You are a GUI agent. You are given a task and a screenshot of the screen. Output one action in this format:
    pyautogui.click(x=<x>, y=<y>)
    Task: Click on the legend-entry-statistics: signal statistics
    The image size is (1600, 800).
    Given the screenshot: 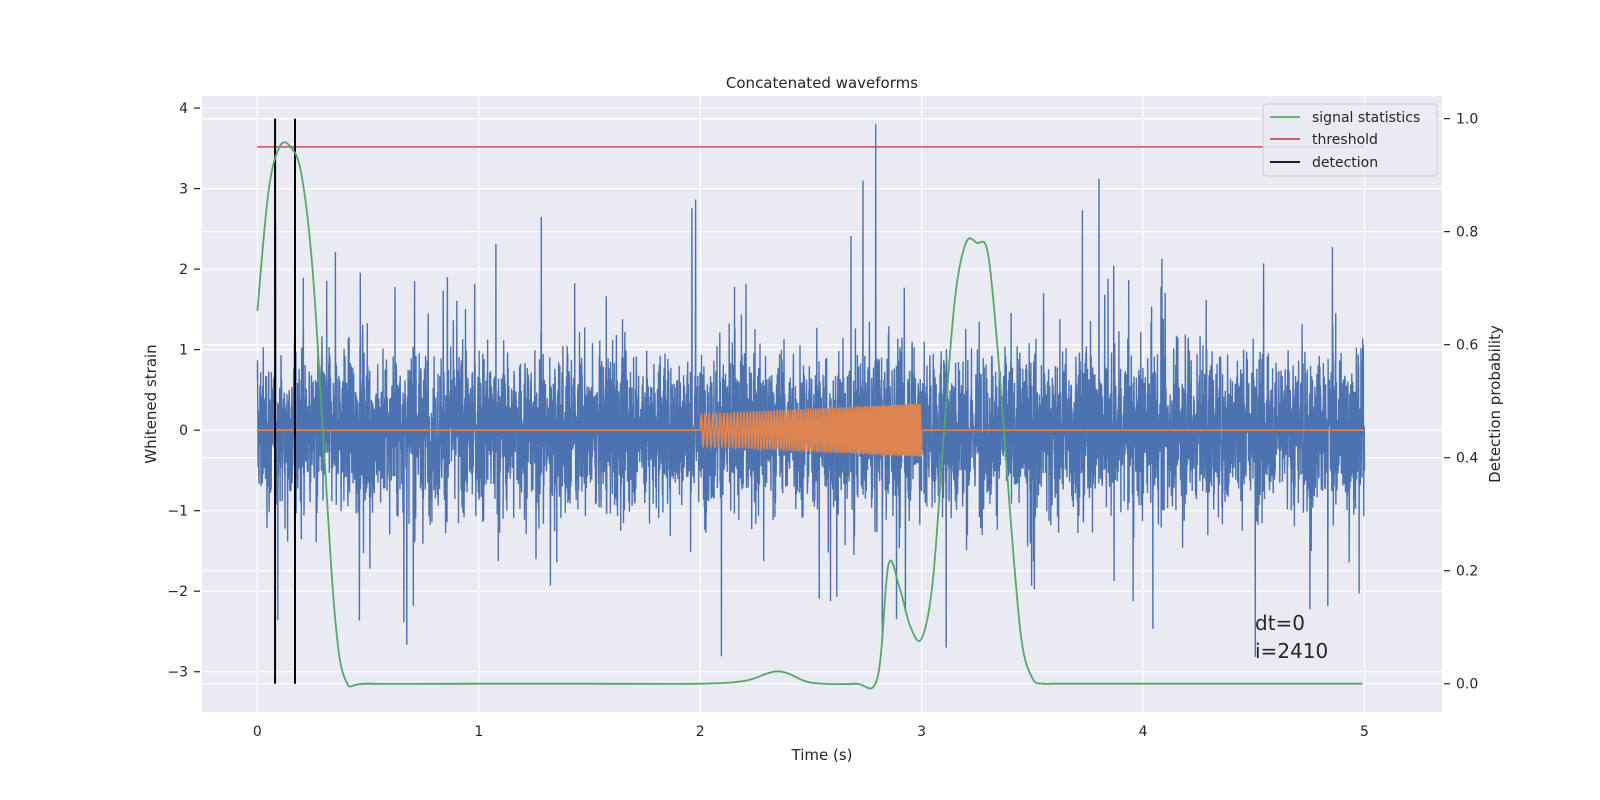 What is the action you would take?
    pyautogui.click(x=1366, y=118)
    